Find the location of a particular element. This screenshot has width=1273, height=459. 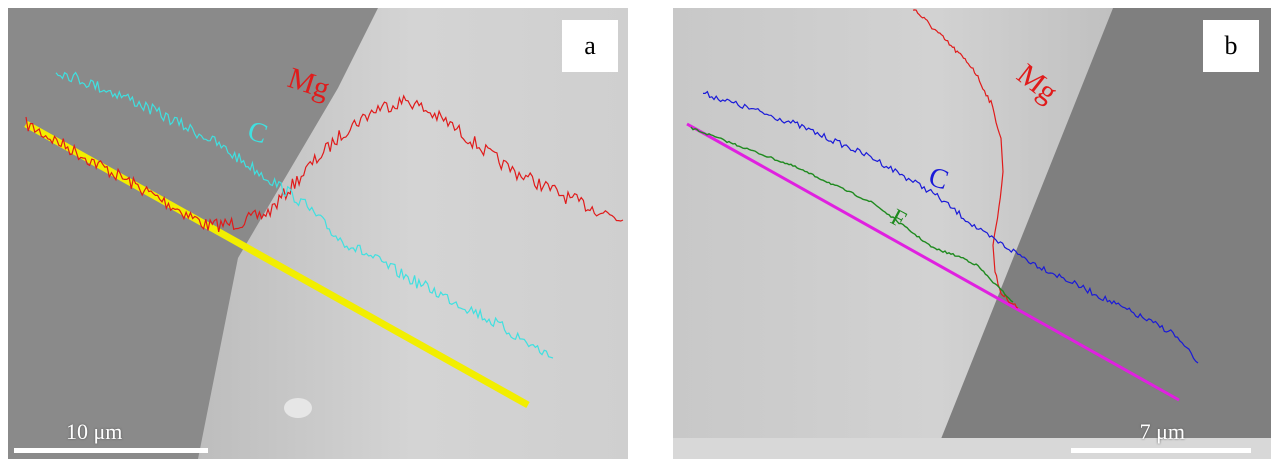

f-profile-b is located at coordinates (852, 214).